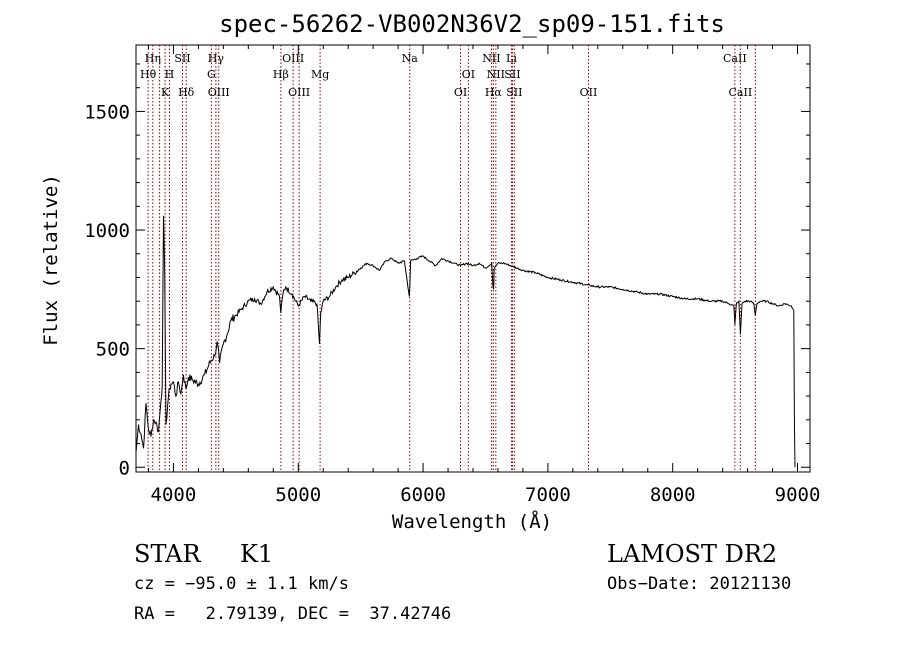 This screenshot has width=900, height=649. Describe the element at coordinates (257, 554) in the screenshot. I see `object-subclass: K1` at that location.